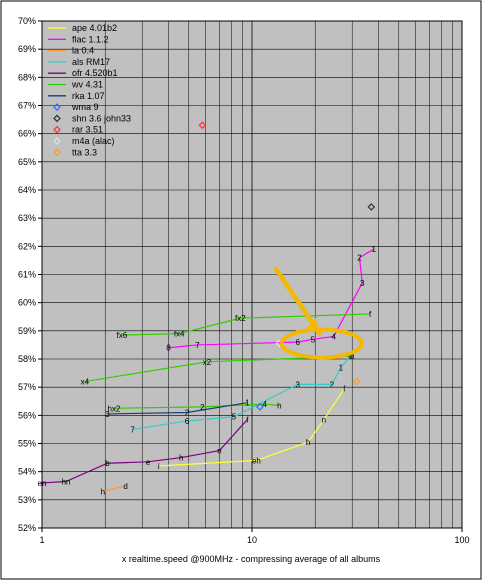 Image resolution: width=482 pixels, height=585 pixels. Describe the element at coordinates (101, 118) in the screenshot. I see `legend-entry: shn 3.6 john33` at that location.